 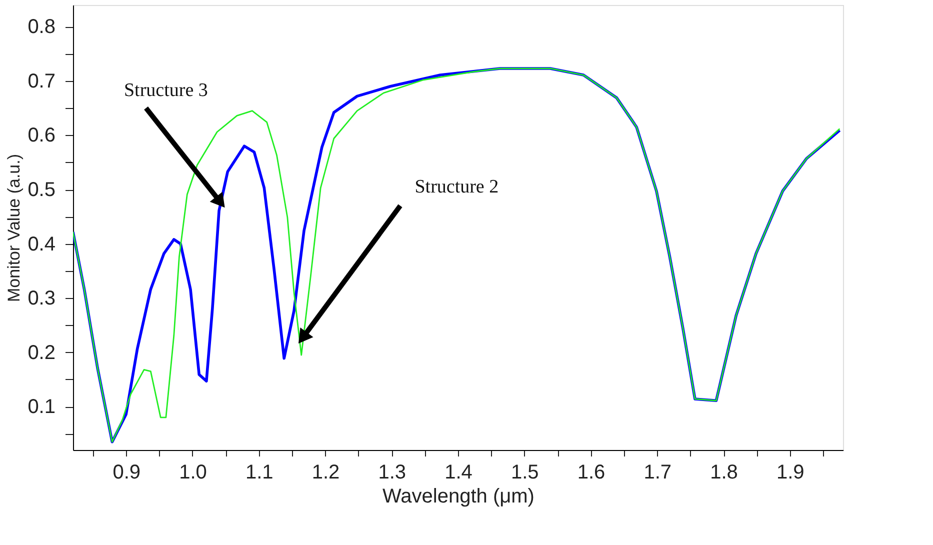 What do you see at coordinates (591, 473) in the screenshot?
I see `x-tick-label: 1.6` at bounding box center [591, 473].